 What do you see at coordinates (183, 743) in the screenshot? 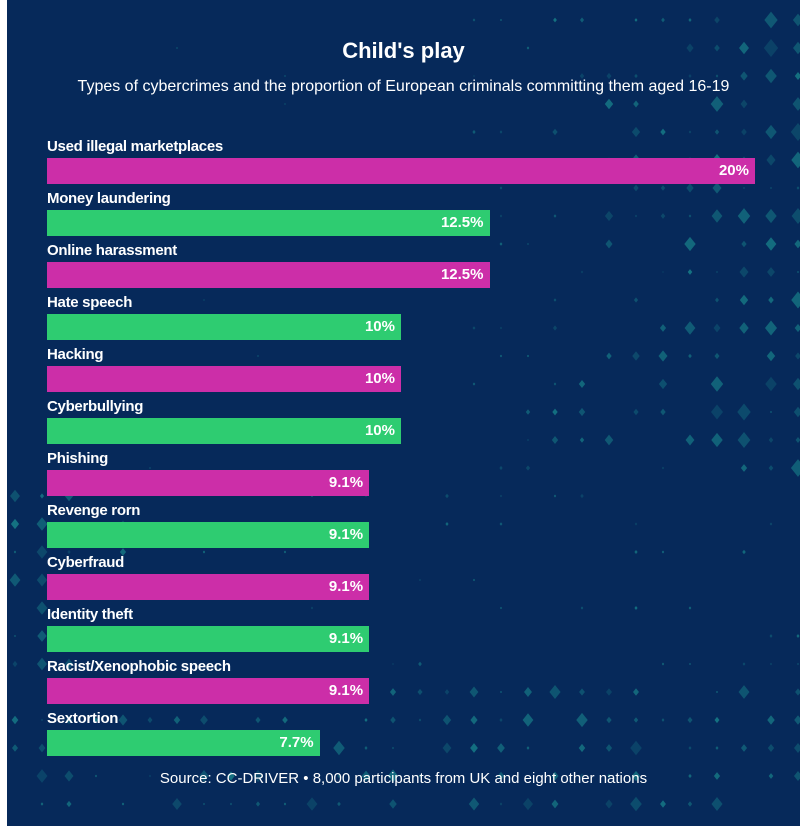
I see `bar: 7.7%` at bounding box center [183, 743].